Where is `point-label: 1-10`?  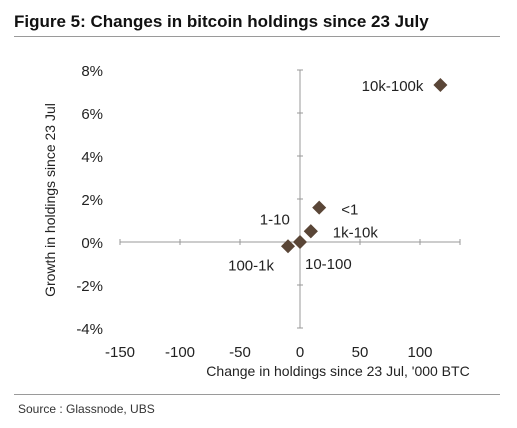 point-label: 1-10 is located at coordinates (275, 219).